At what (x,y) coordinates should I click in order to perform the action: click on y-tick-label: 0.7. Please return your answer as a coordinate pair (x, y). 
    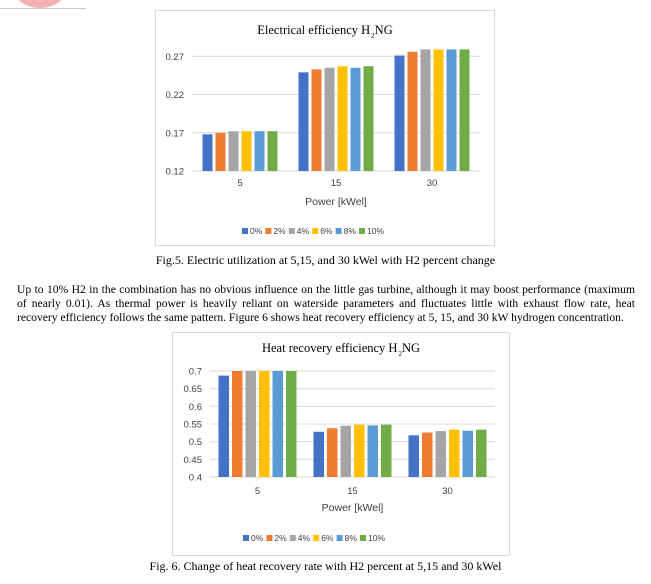
    Looking at the image, I should click on (195, 372).